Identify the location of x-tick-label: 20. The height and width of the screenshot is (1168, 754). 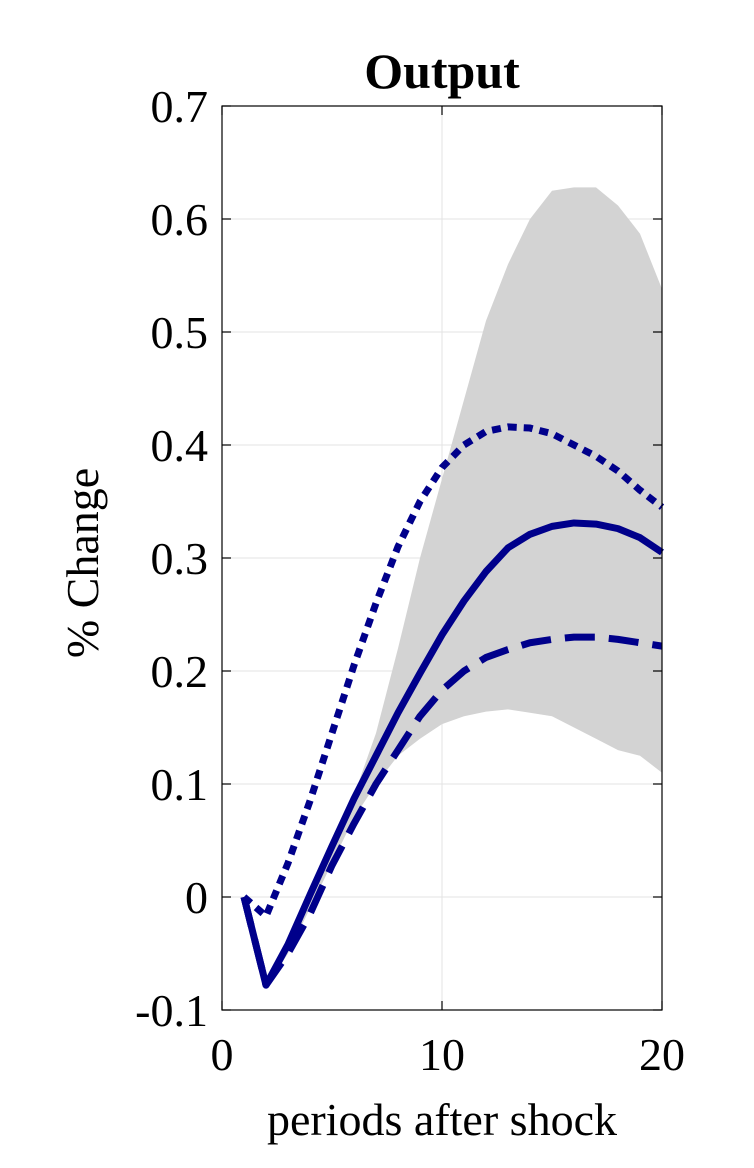
(662, 1054).